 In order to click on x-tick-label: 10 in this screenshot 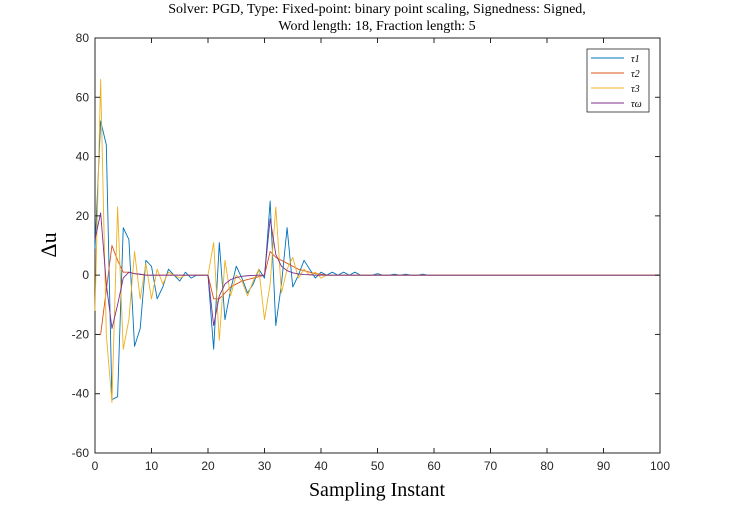, I will do `click(152, 466)`.